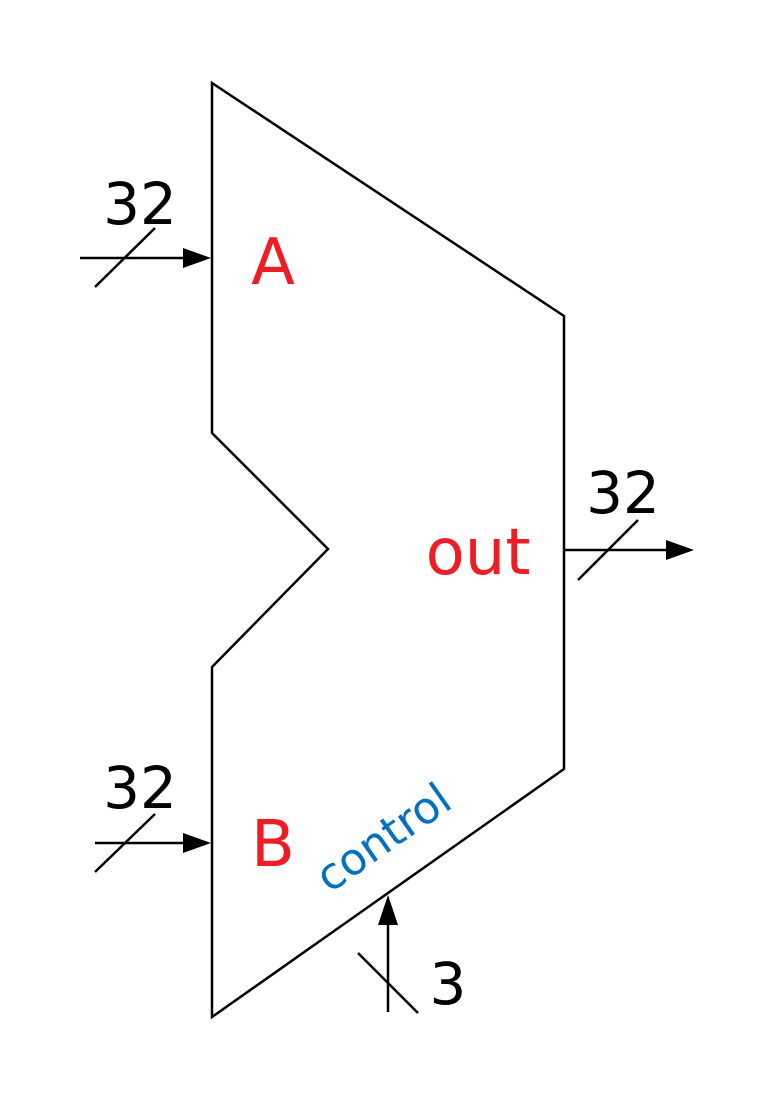  I want to click on input-a-label: A, so click(273, 263).